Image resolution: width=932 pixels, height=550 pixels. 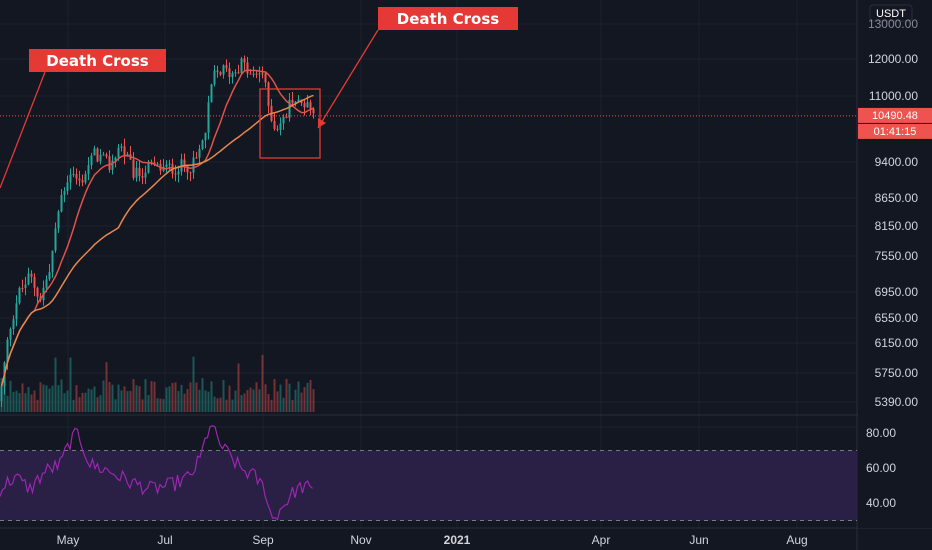 I want to click on volume-bars, so click(x=157, y=383).